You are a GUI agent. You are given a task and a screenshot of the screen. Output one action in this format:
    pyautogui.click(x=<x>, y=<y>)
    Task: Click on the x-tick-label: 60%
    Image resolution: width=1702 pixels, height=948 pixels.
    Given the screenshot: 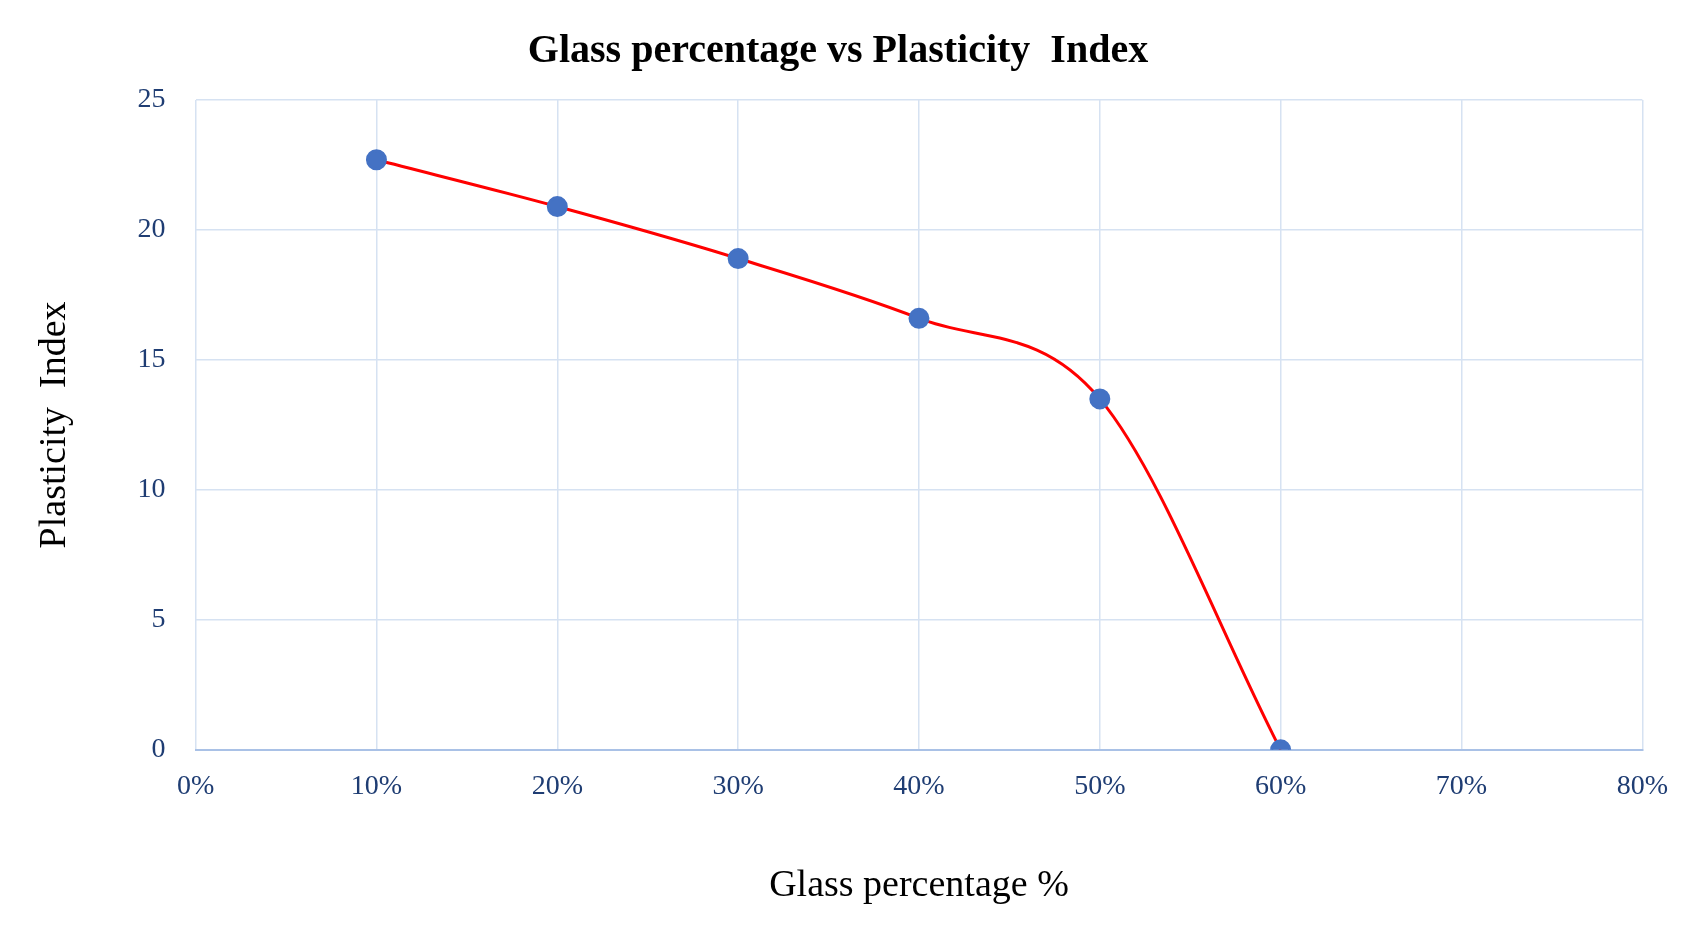 What is the action you would take?
    pyautogui.click(x=1280, y=784)
    